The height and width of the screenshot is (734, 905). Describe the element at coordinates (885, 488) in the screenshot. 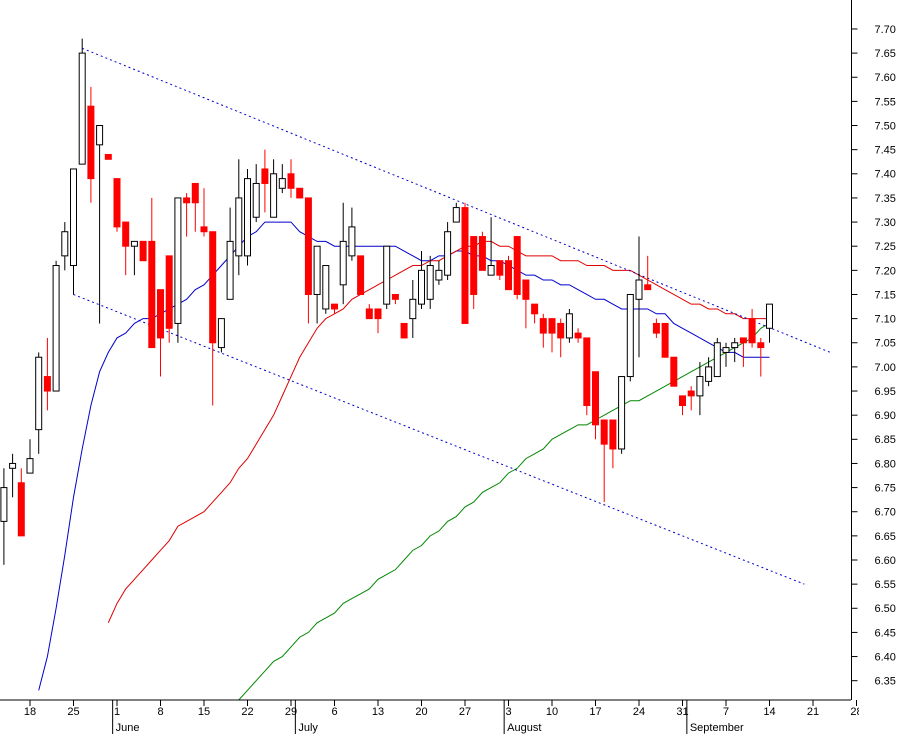

I see `y-tick-label: 6.75` at that location.